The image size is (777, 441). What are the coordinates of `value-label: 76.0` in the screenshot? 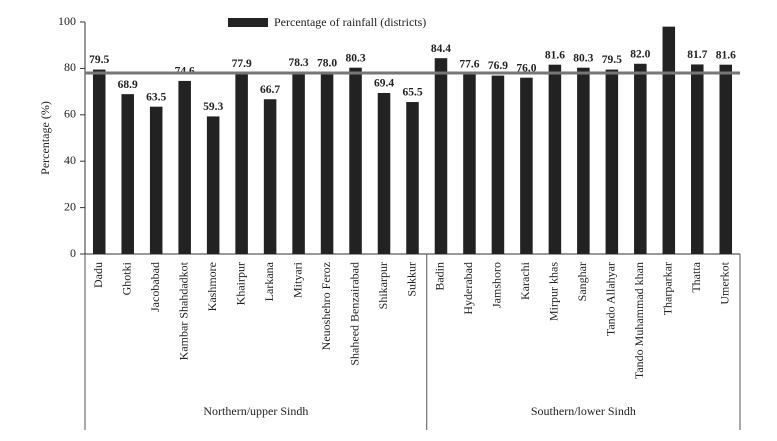 It's located at (526, 68).